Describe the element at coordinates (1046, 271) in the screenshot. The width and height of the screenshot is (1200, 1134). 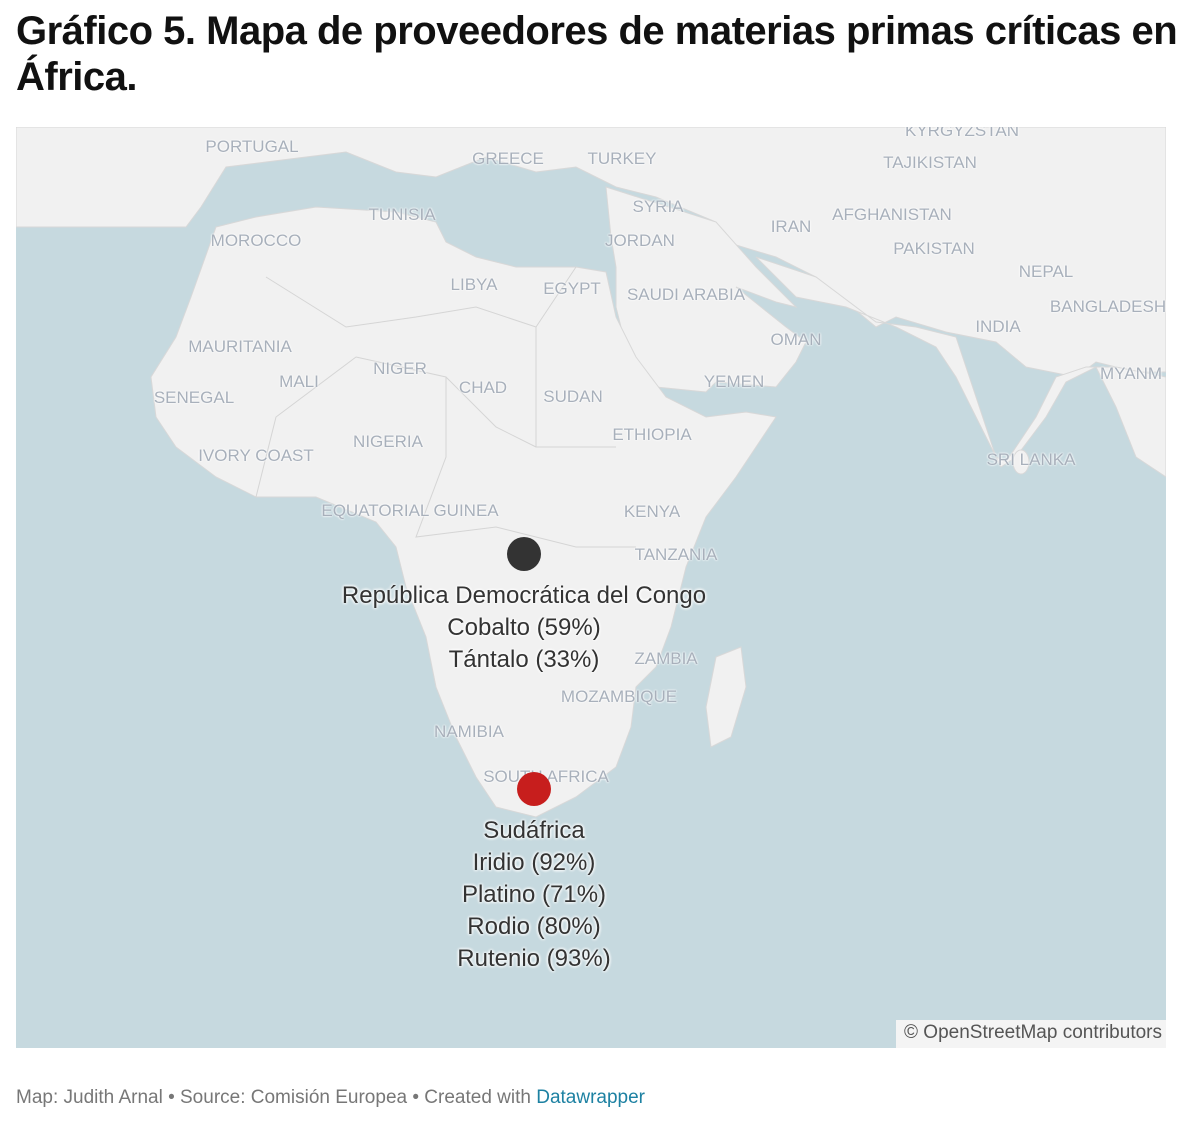
I see `country-label: Nepal` at that location.